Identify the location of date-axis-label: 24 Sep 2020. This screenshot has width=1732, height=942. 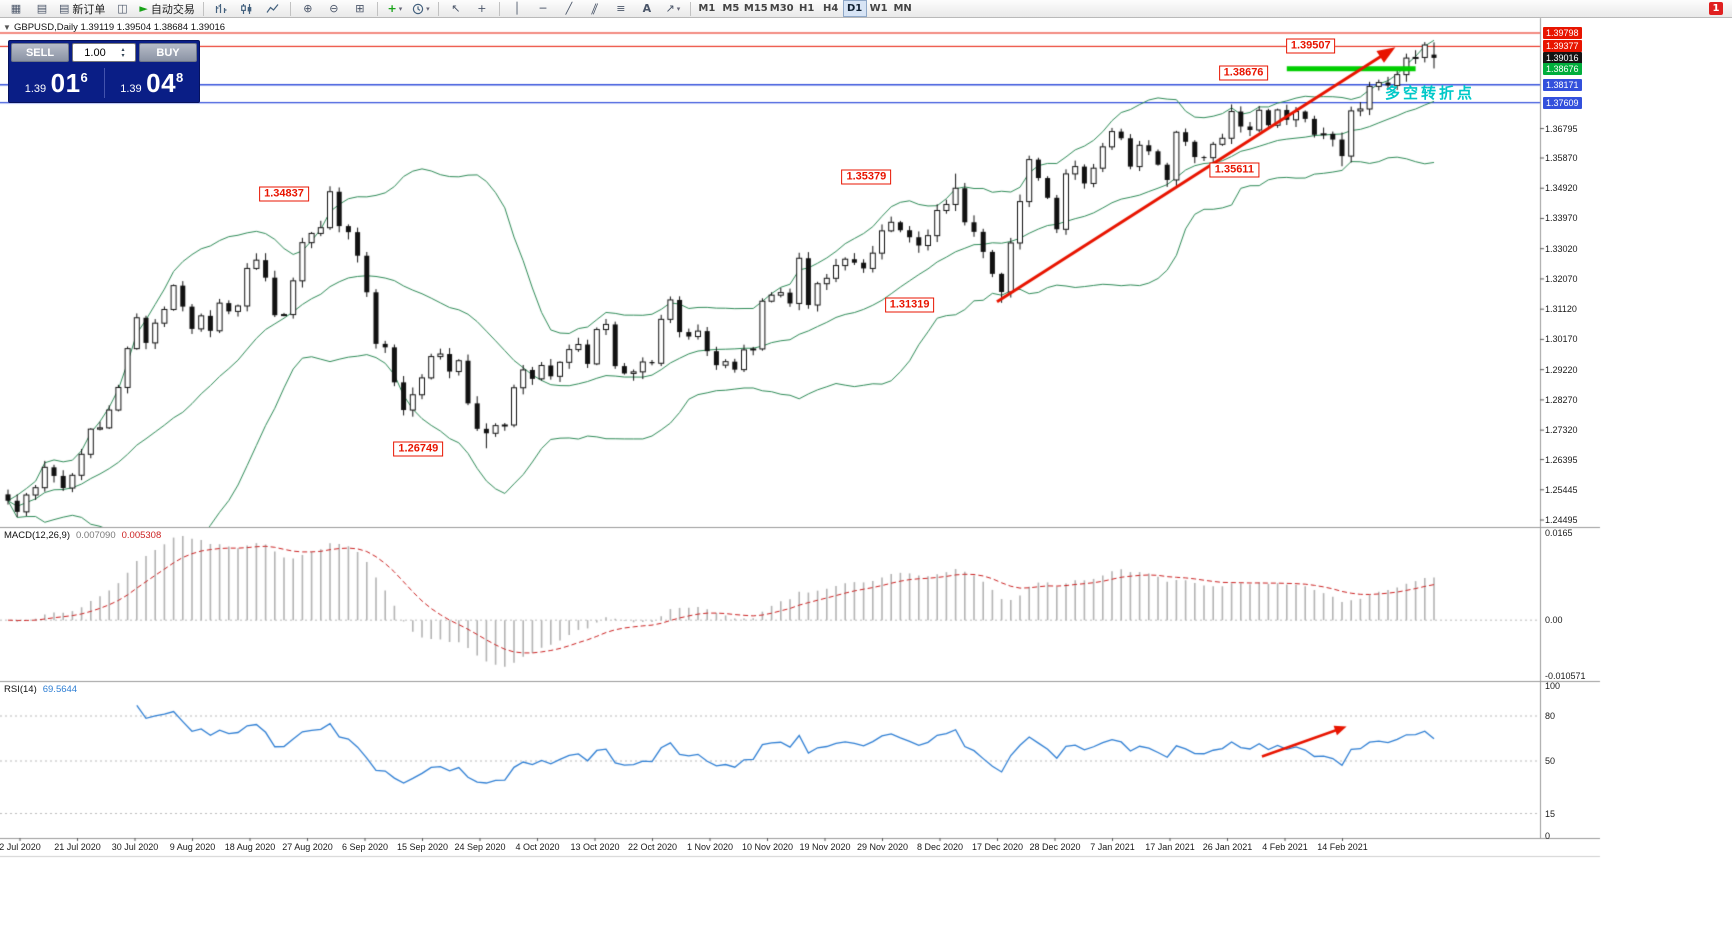
(480, 847).